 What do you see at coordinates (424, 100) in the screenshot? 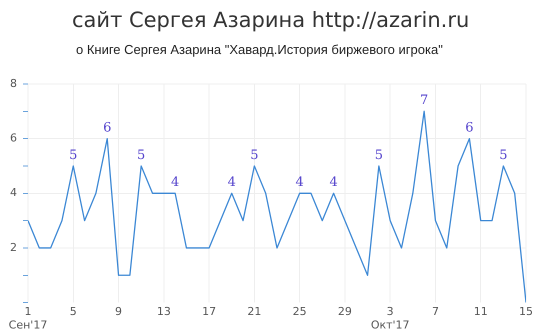
I see `data-label: 7` at bounding box center [424, 100].